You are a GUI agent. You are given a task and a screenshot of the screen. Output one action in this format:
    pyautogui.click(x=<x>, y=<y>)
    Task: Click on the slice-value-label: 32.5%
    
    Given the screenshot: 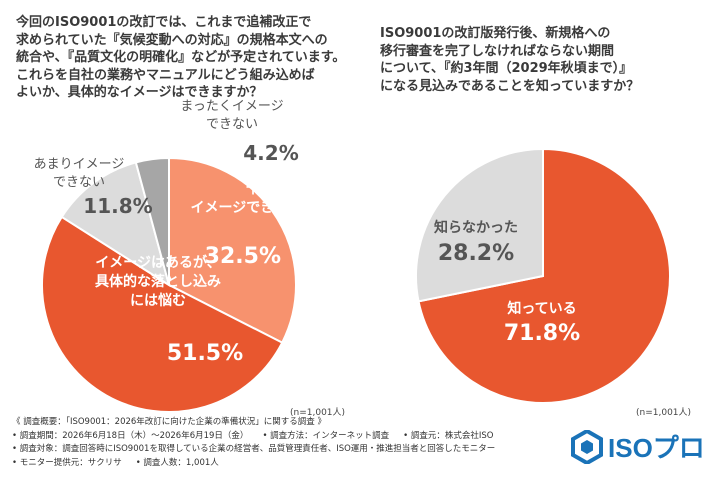 What is the action you would take?
    pyautogui.click(x=243, y=256)
    